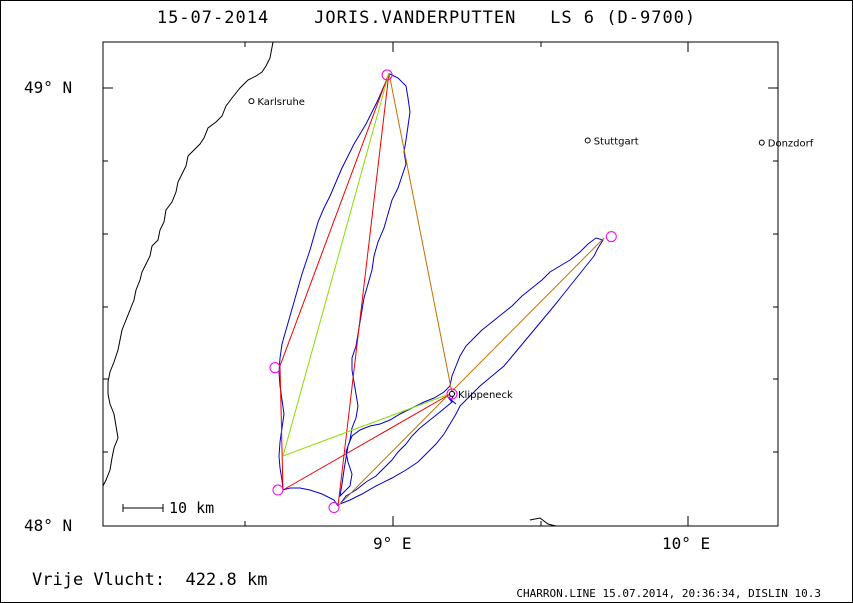 The width and height of the screenshot is (853, 603). What do you see at coordinates (99, 580) in the screenshot?
I see `distance-label: Vrije Vlucht:` at bounding box center [99, 580].